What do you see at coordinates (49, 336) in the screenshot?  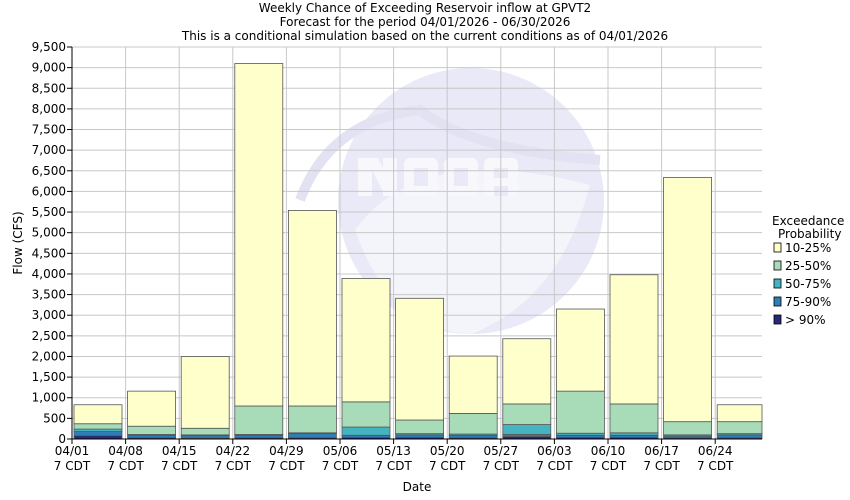 I see `y-tick-label: 2,500` at bounding box center [49, 336].